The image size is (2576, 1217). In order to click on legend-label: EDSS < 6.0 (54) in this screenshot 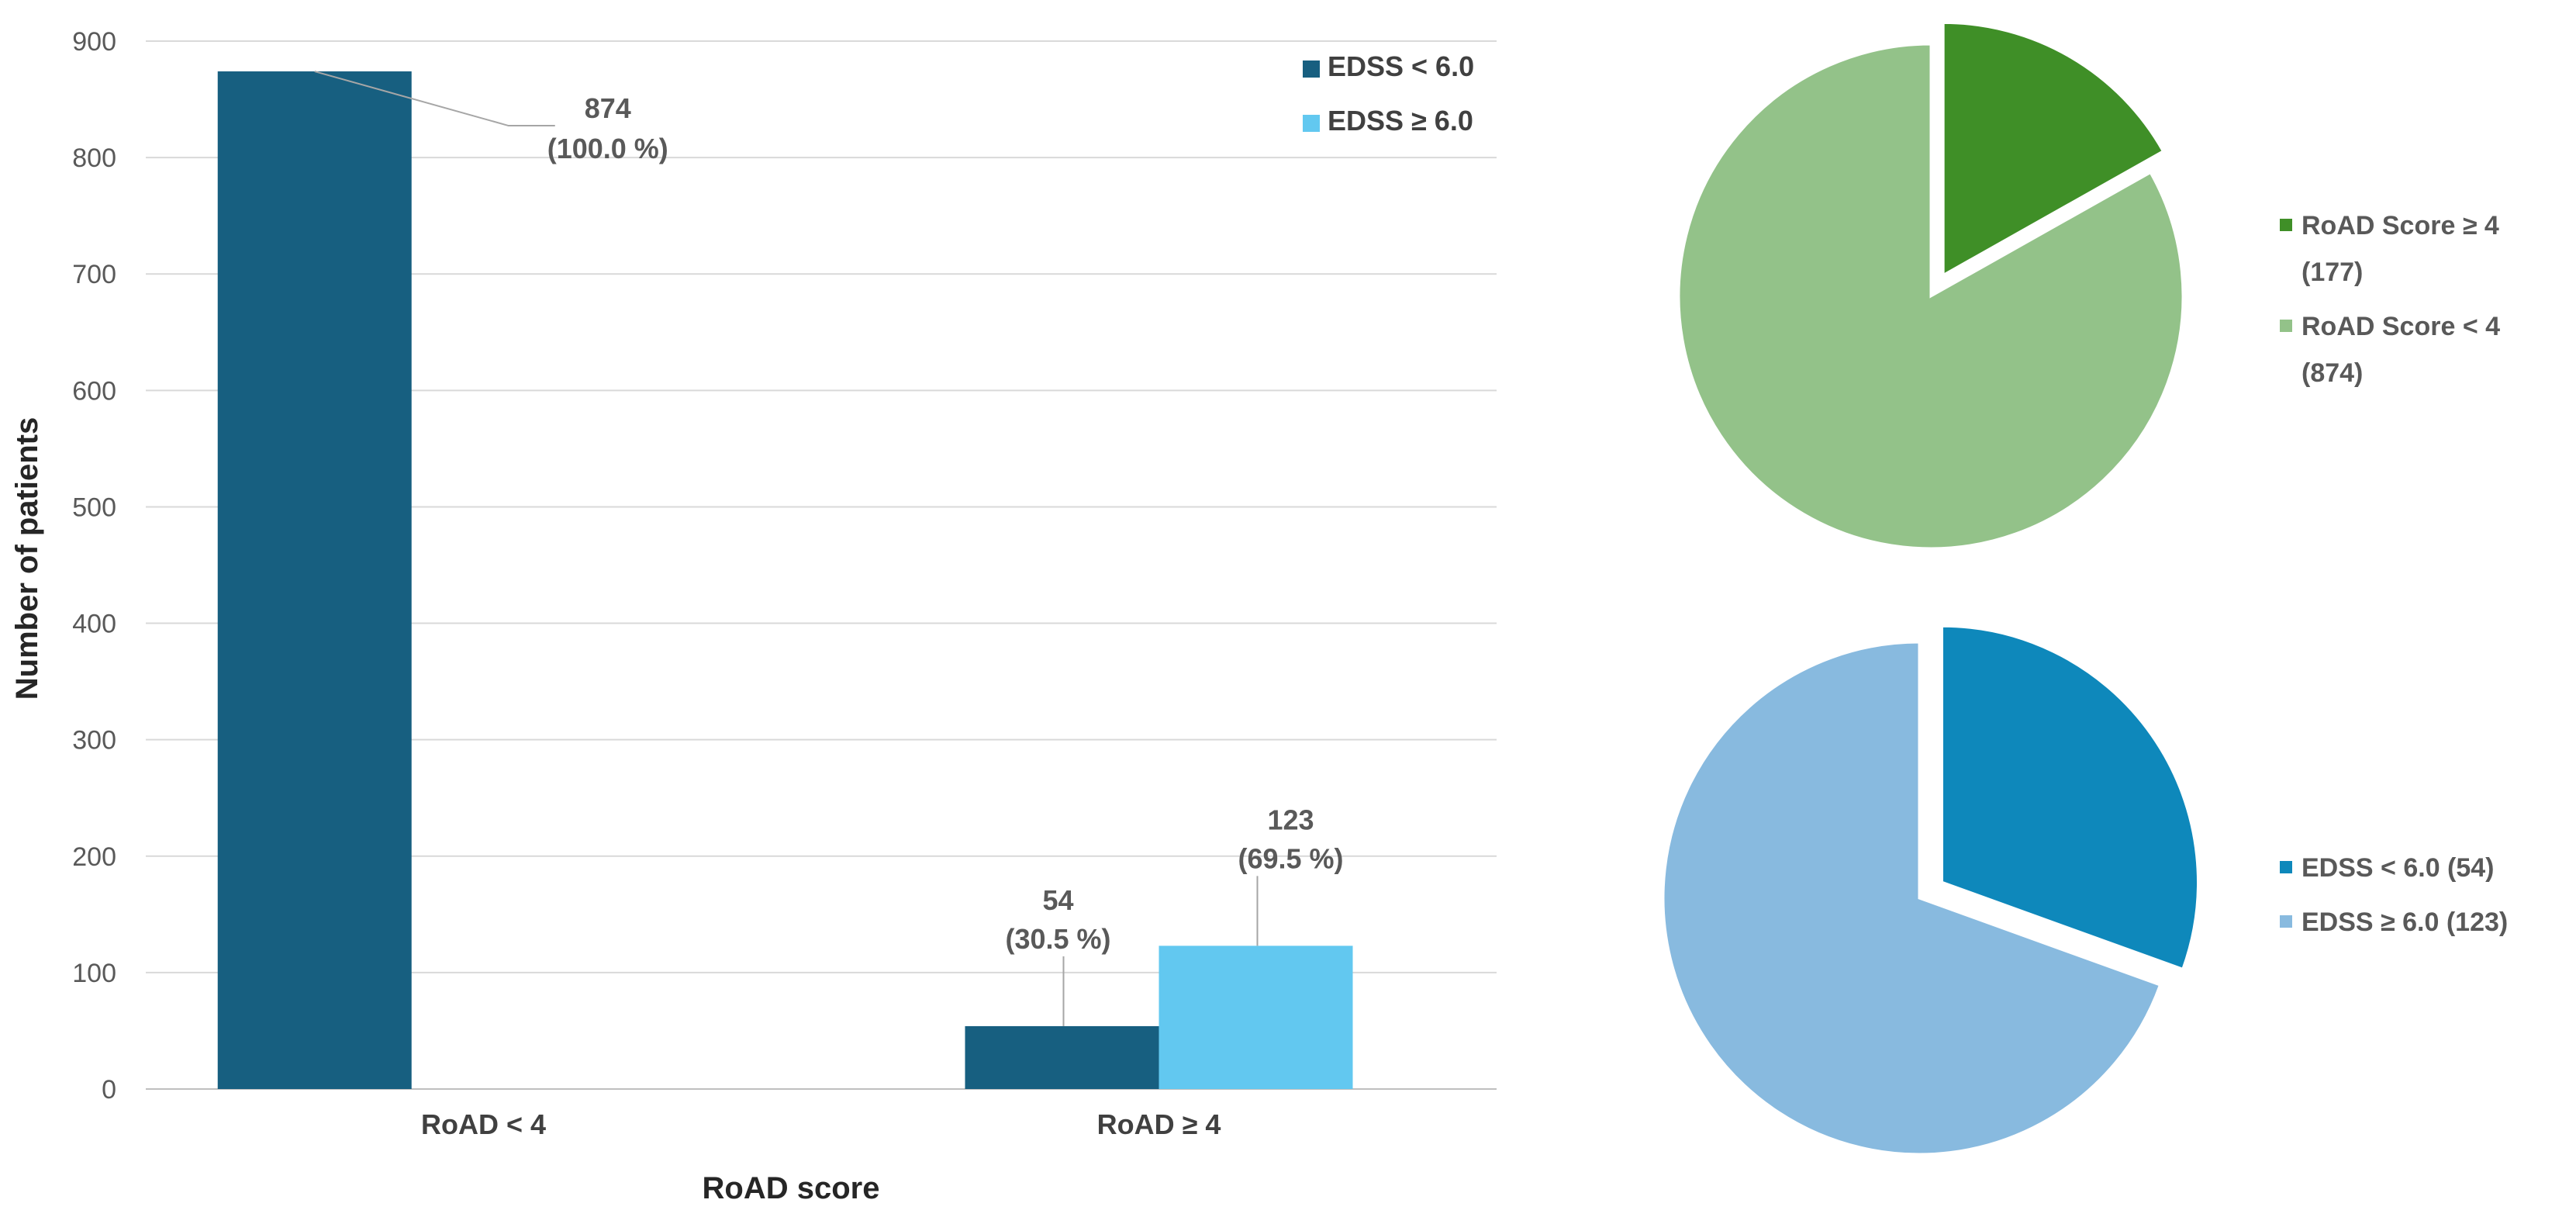, I will do `click(2398, 868)`.